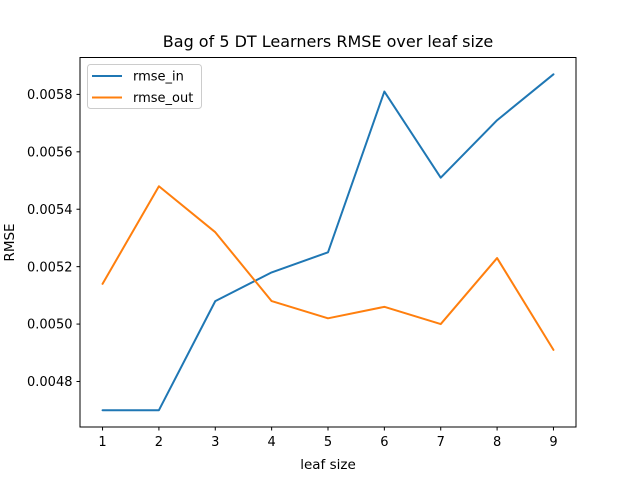 The width and height of the screenshot is (640, 480). I want to click on legend-line-samples, so click(107, 87).